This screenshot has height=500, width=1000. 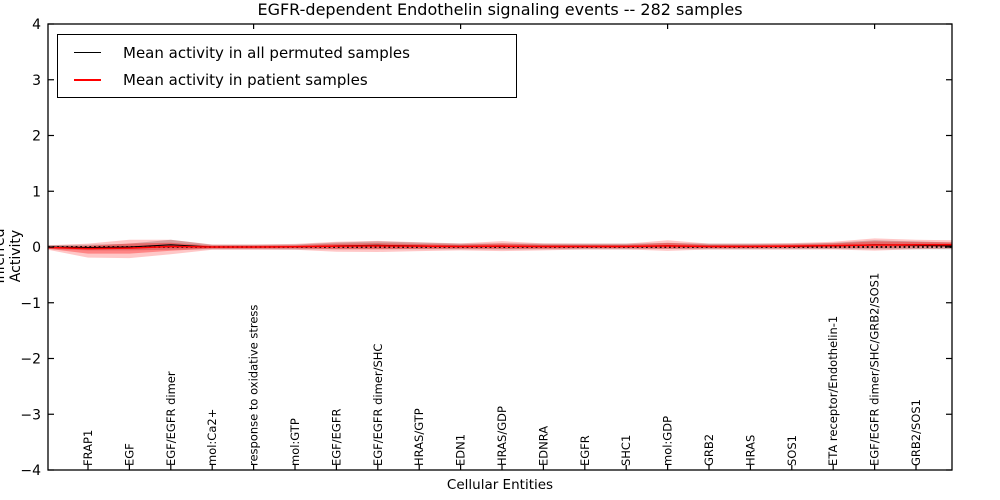 I want to click on x-tick-label: mol:GDP, so click(x=668, y=441).